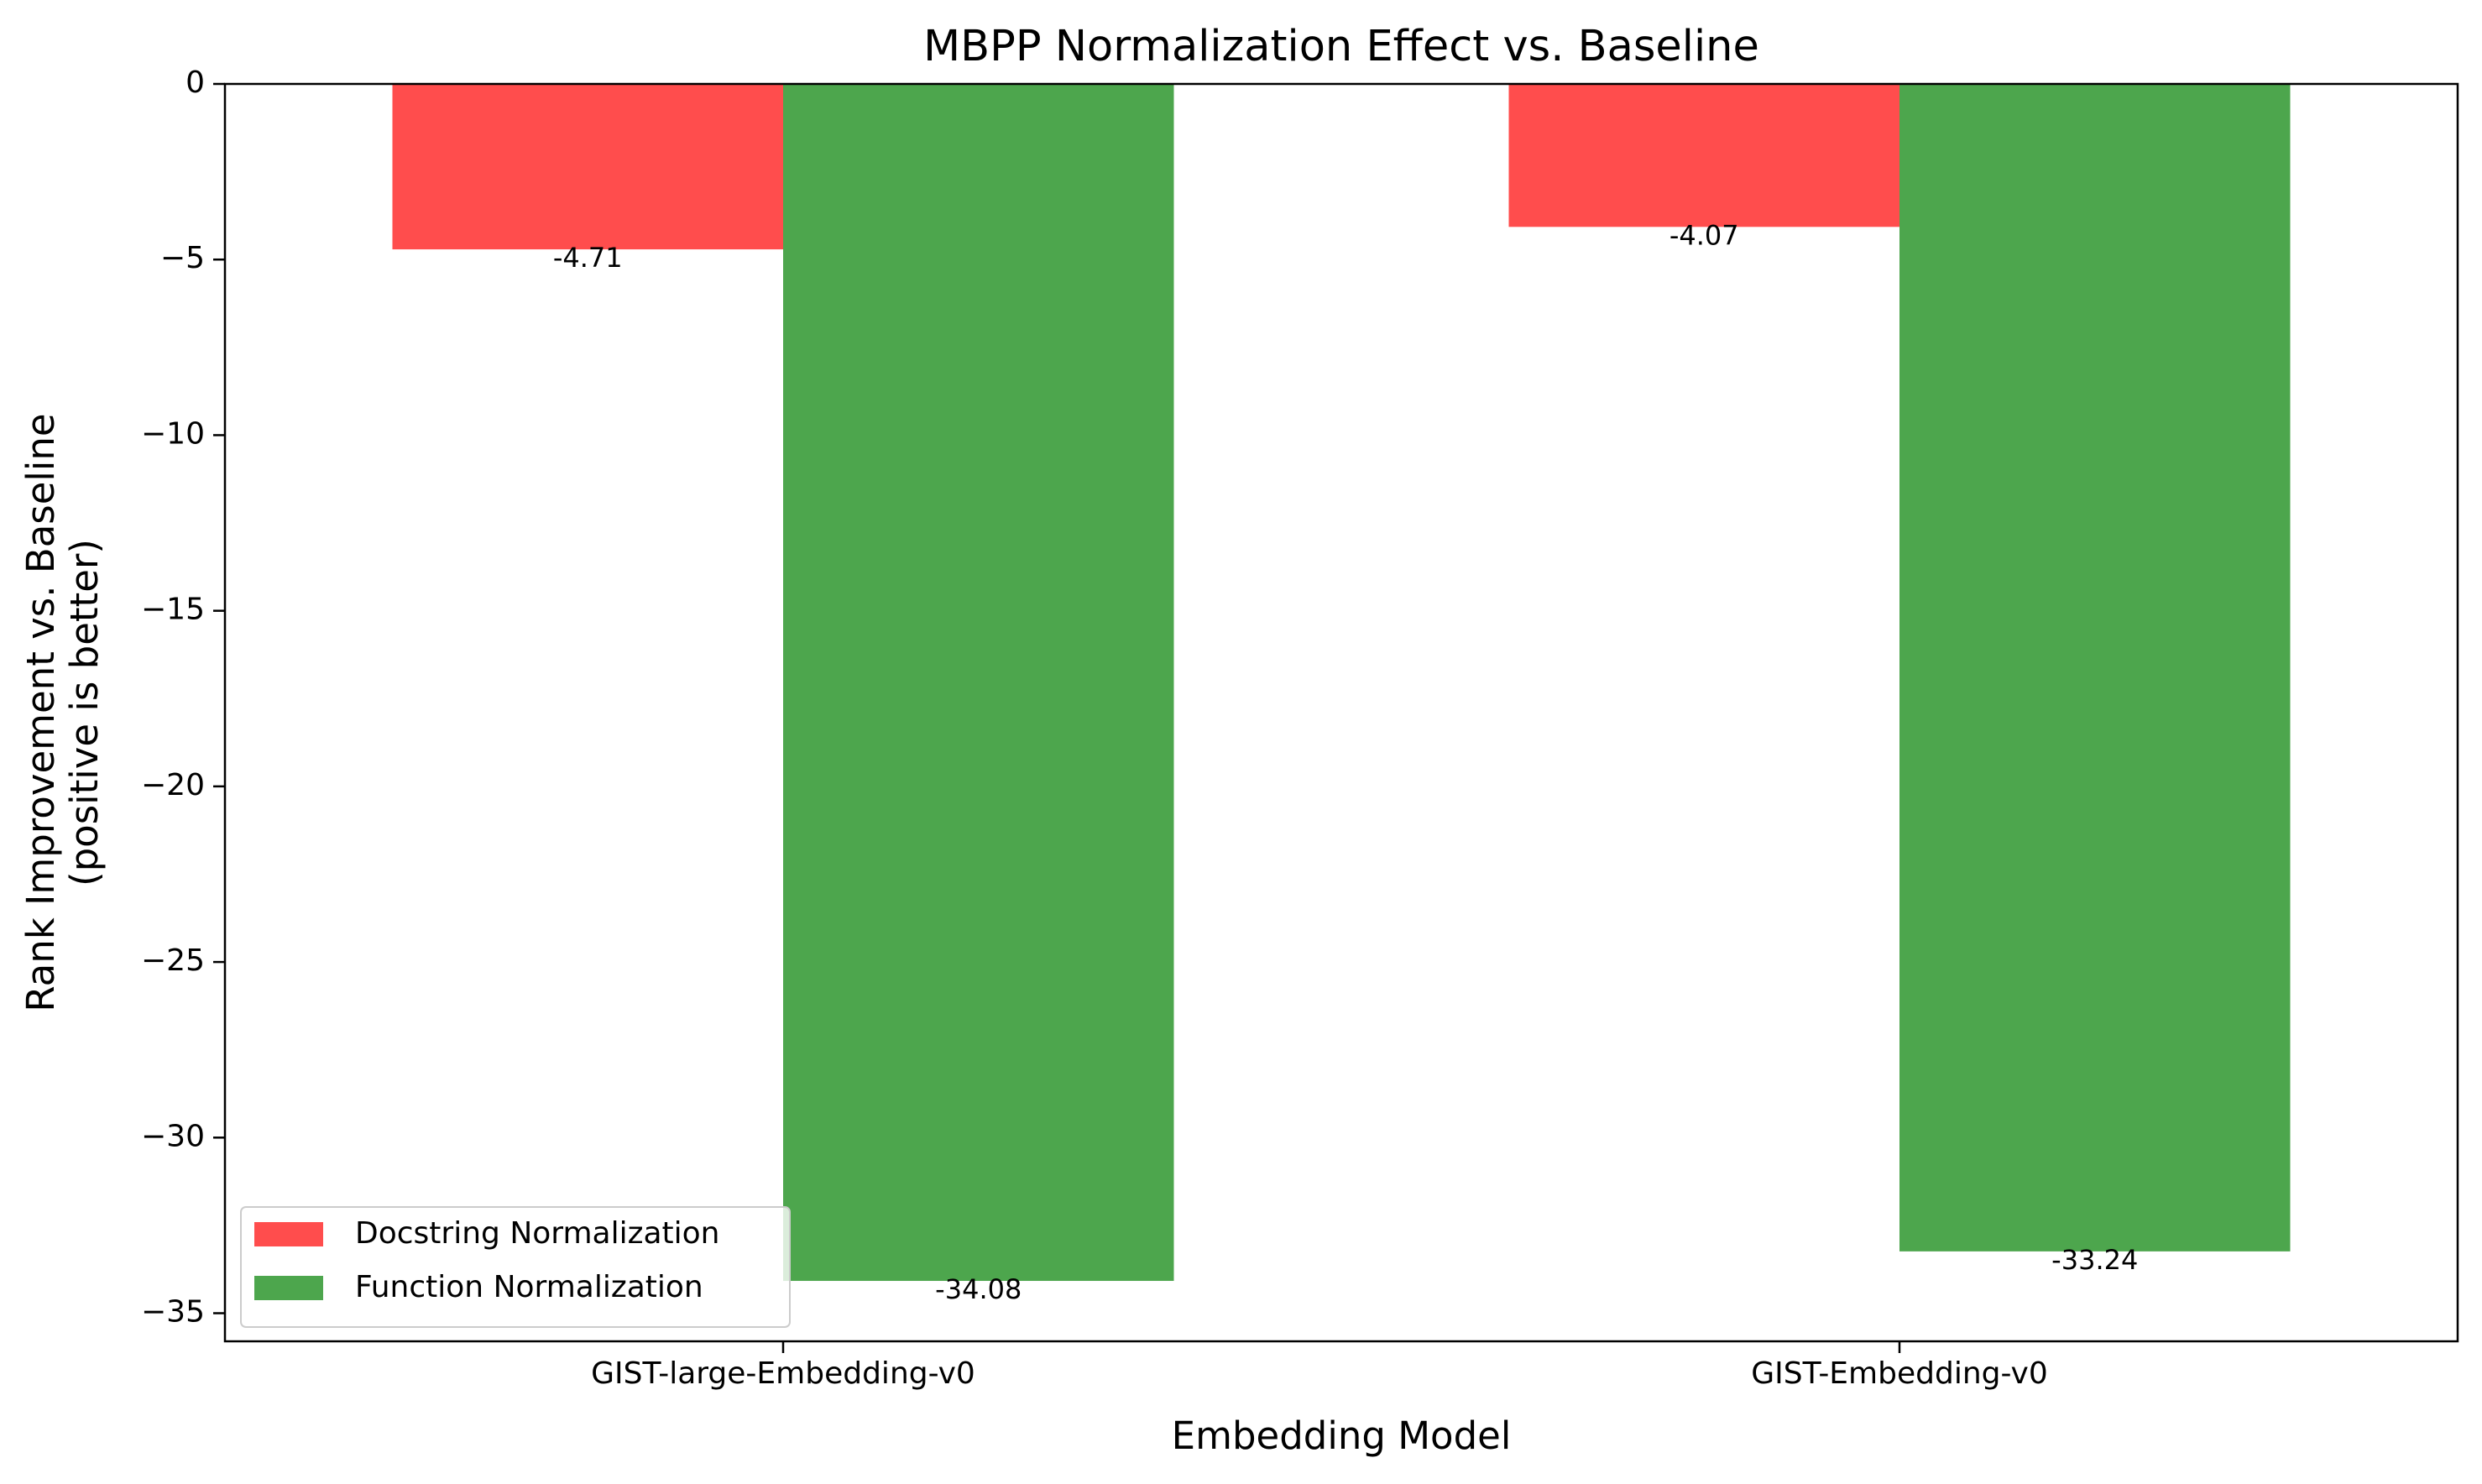 This screenshot has height=1484, width=2482. I want to click on data-label-docstring-1: -4.07, so click(1704, 235).